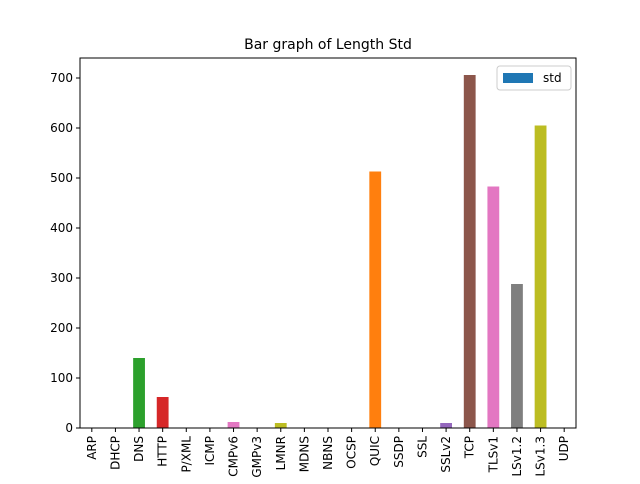  What do you see at coordinates (162, 412) in the screenshot?
I see `bar-http` at bounding box center [162, 412].